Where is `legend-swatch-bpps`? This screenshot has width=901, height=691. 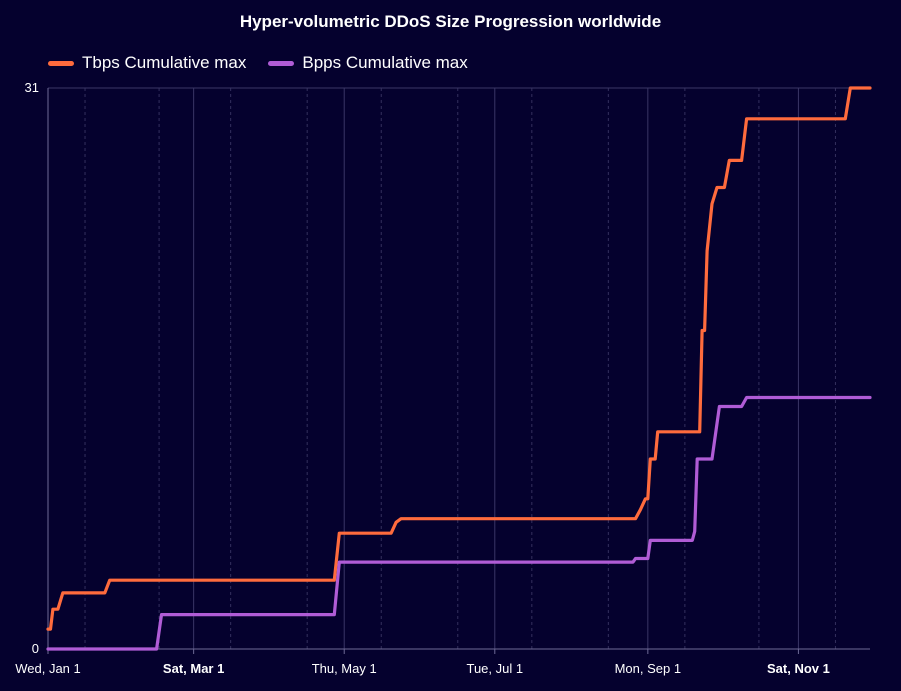 legend-swatch-bpps is located at coordinates (281, 63).